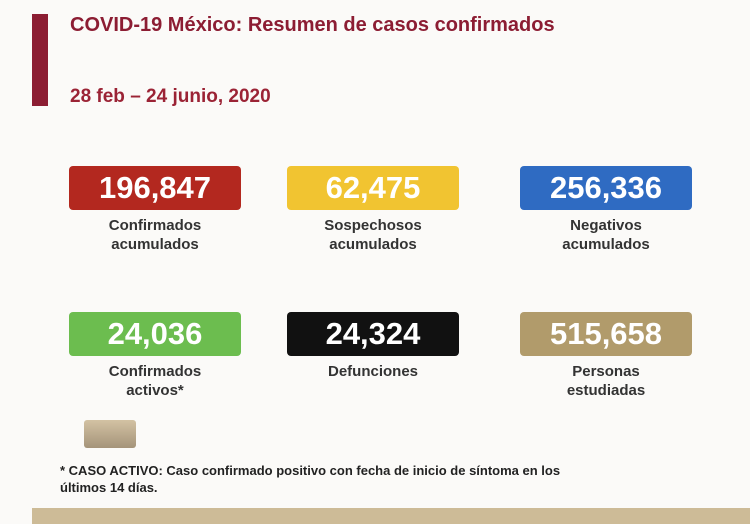 The width and height of the screenshot is (750, 524). I want to click on card-label: Sospechosos acumulados, so click(373, 235).